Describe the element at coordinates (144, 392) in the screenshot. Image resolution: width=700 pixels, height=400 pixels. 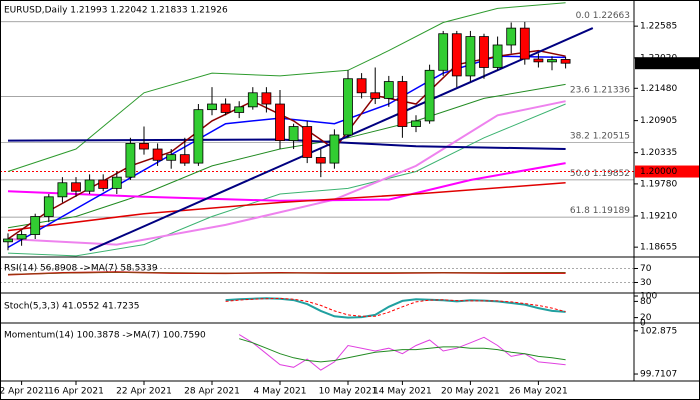
I see `x-tick-label: 22 Apr 2021` at that location.